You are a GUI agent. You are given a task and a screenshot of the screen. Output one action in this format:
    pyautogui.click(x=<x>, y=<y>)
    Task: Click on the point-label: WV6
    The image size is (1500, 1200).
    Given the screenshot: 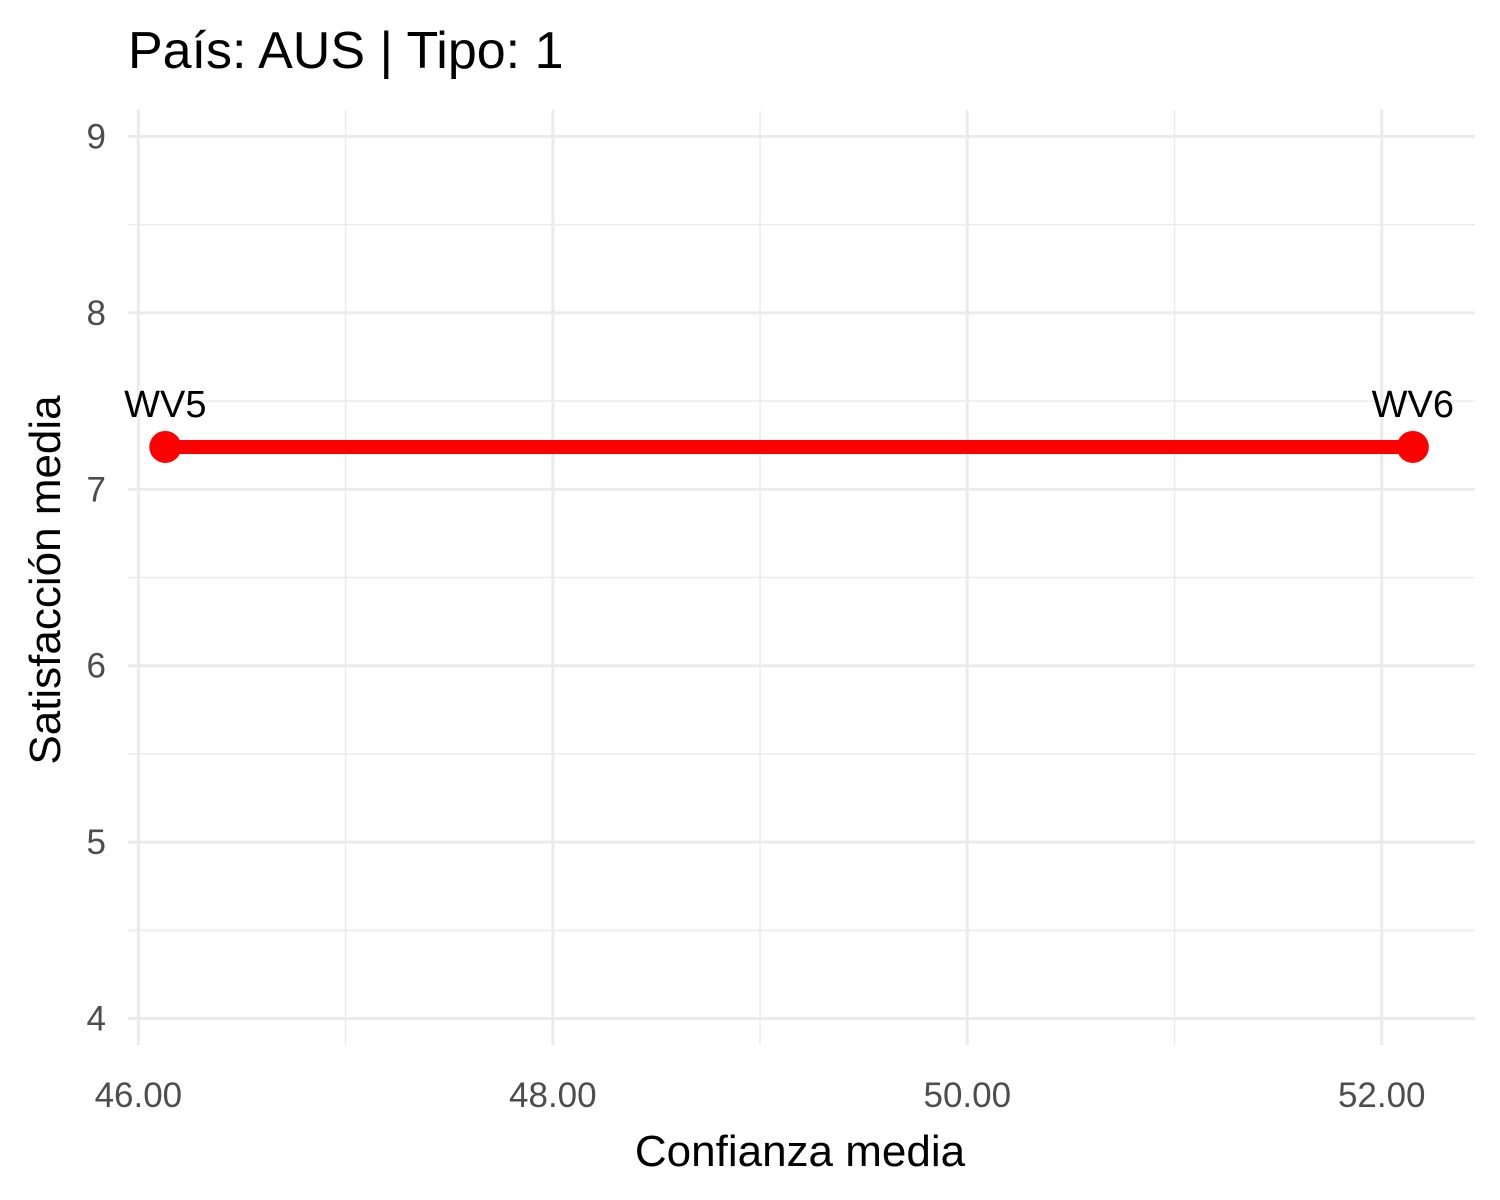 What is the action you would take?
    pyautogui.click(x=1413, y=405)
    